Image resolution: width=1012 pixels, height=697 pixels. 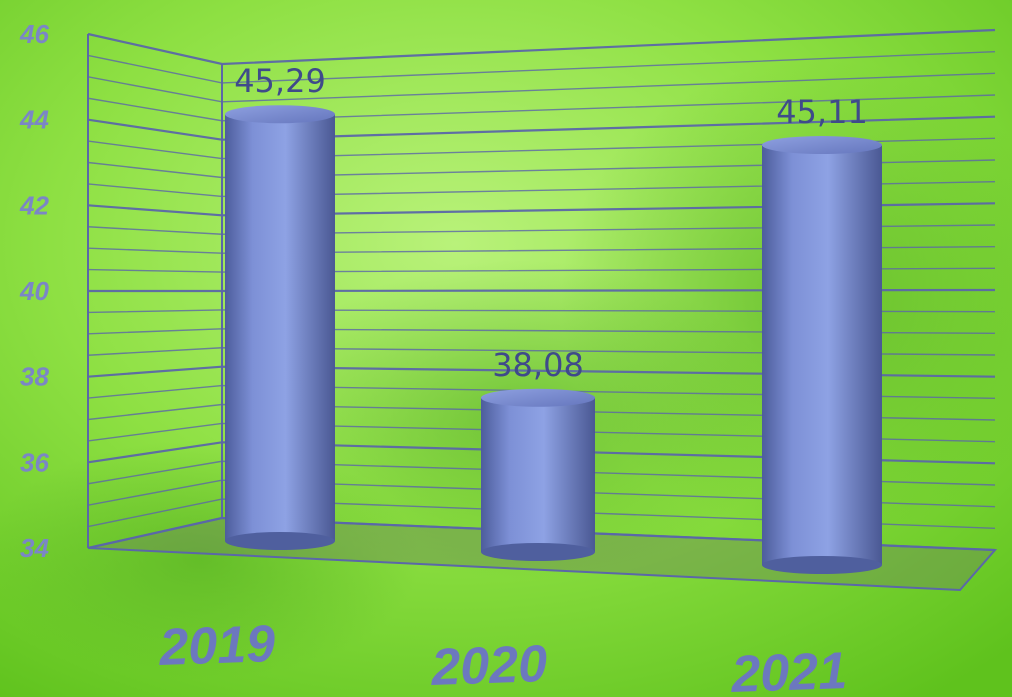 What do you see at coordinates (822, 112) in the screenshot?
I see `data-label: 45,11` at bounding box center [822, 112].